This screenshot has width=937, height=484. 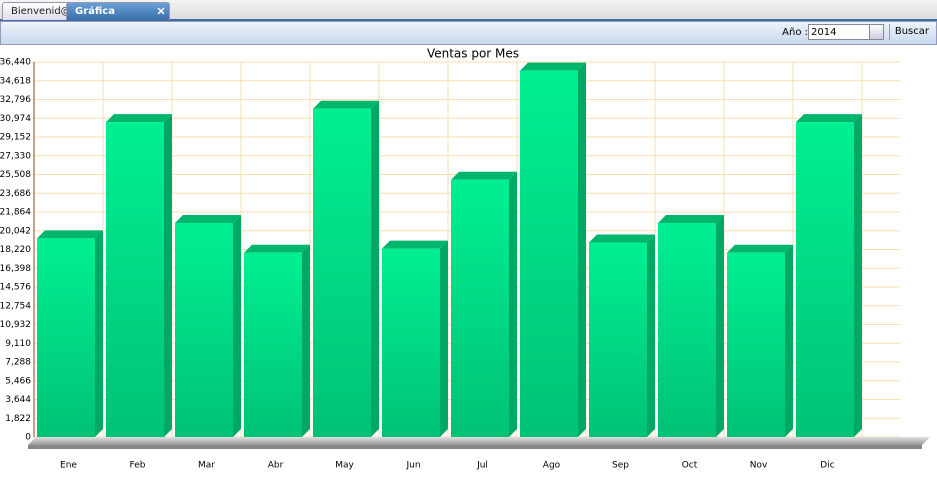 What do you see at coordinates (876, 32) in the screenshot?
I see `dropdown-arrow` at bounding box center [876, 32].